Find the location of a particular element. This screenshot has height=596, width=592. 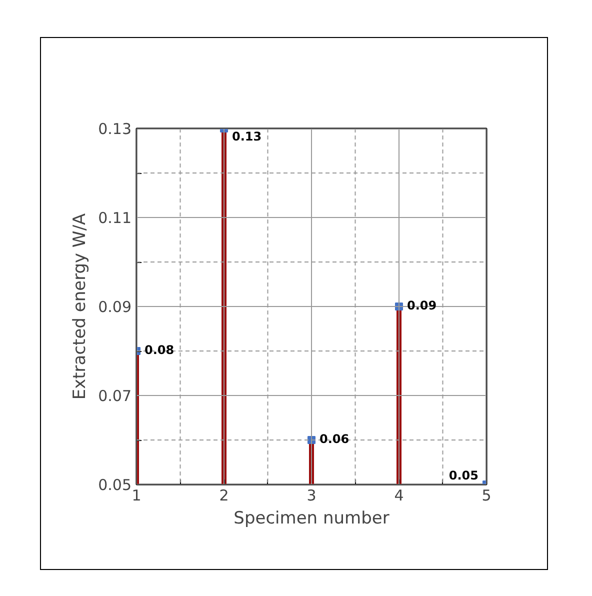

x-tick-label: 5 is located at coordinates (487, 495).